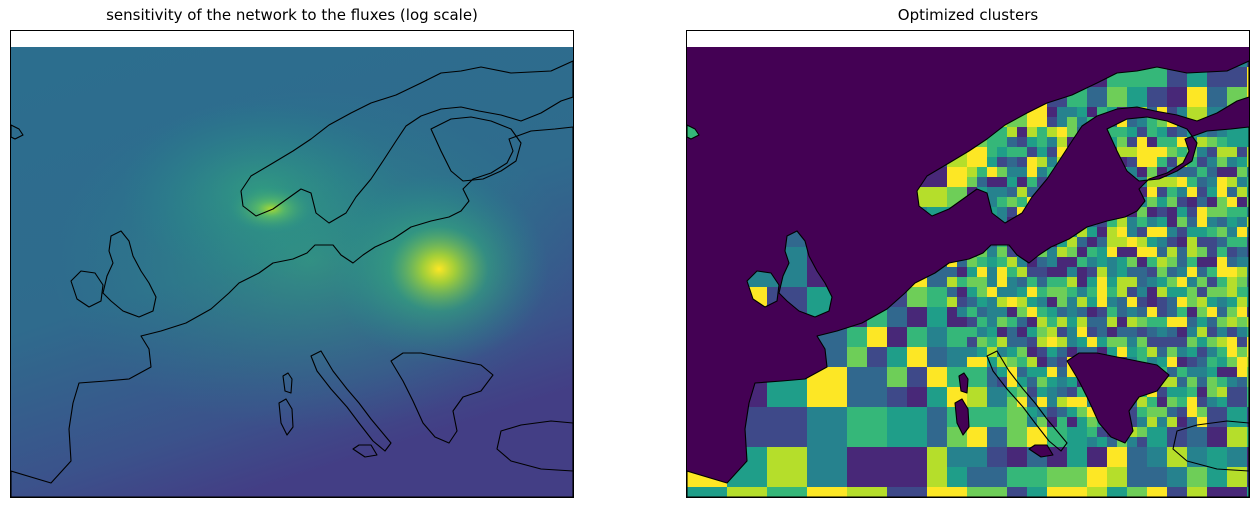  Describe the element at coordinates (286, 417) in the screenshot. I see `coastline-sardinia` at that location.